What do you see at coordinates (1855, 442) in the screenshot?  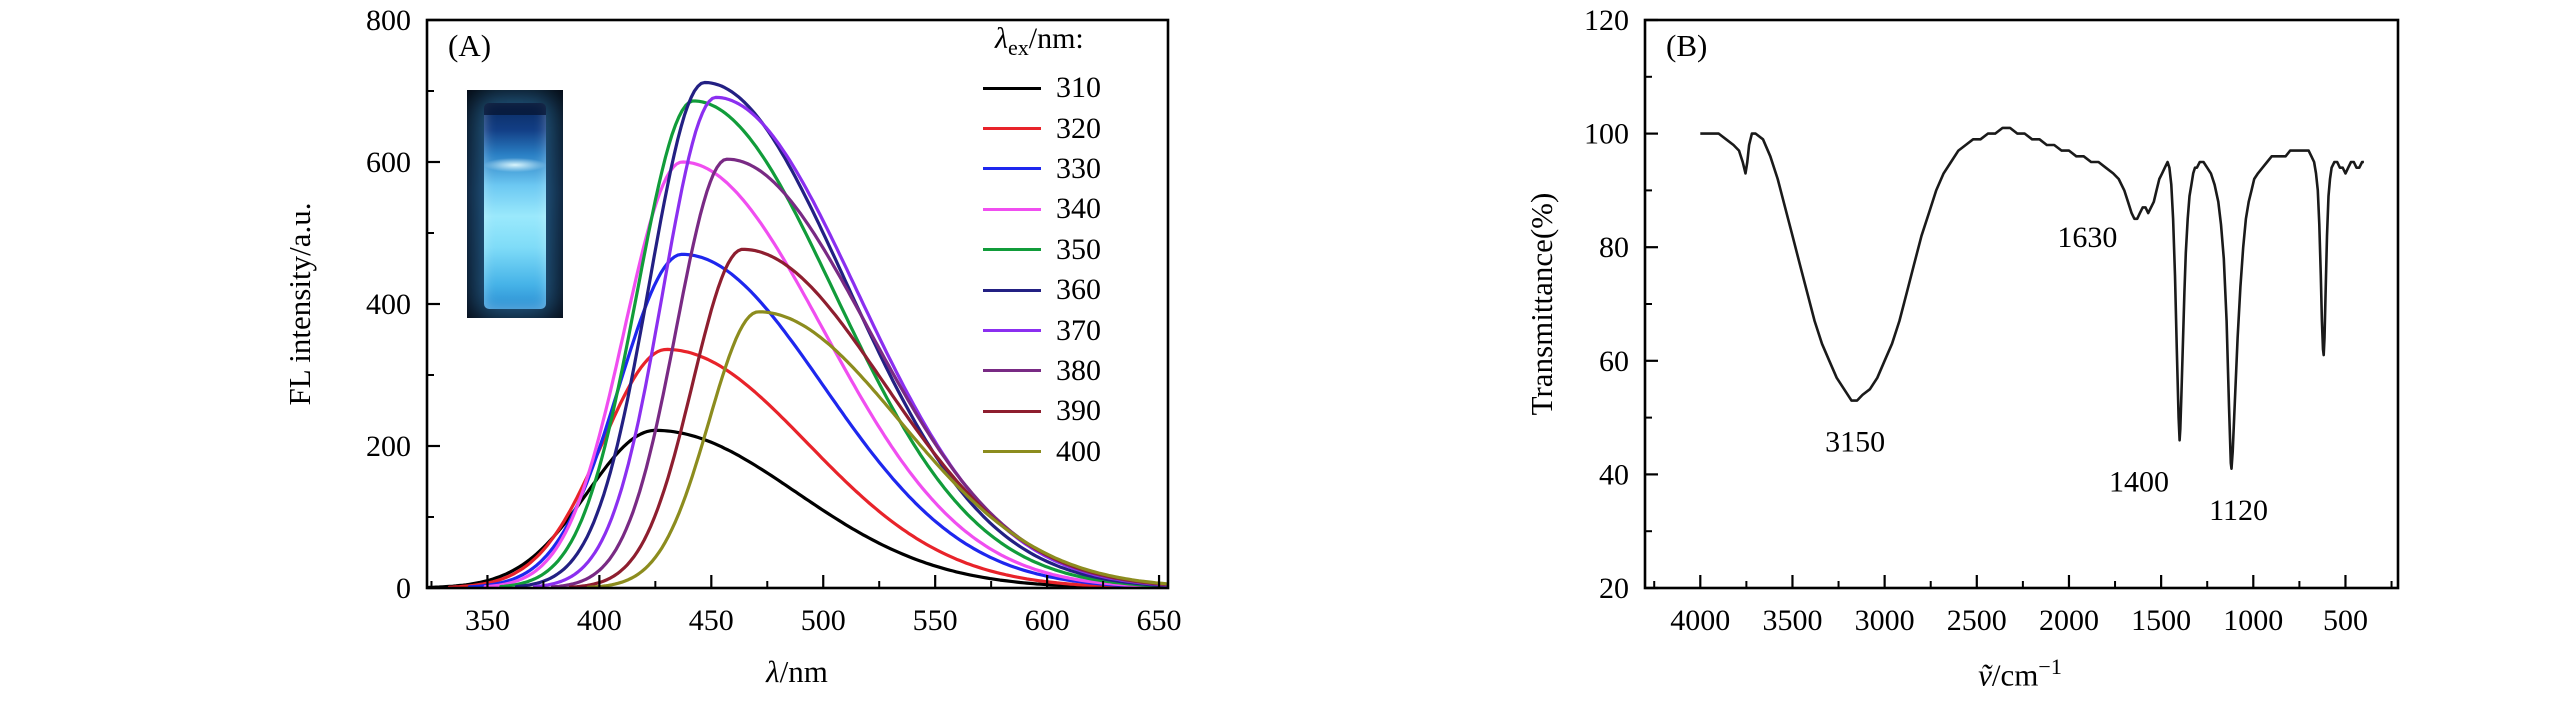 I see `peak-annotation-3150: 3150` at bounding box center [1855, 442].